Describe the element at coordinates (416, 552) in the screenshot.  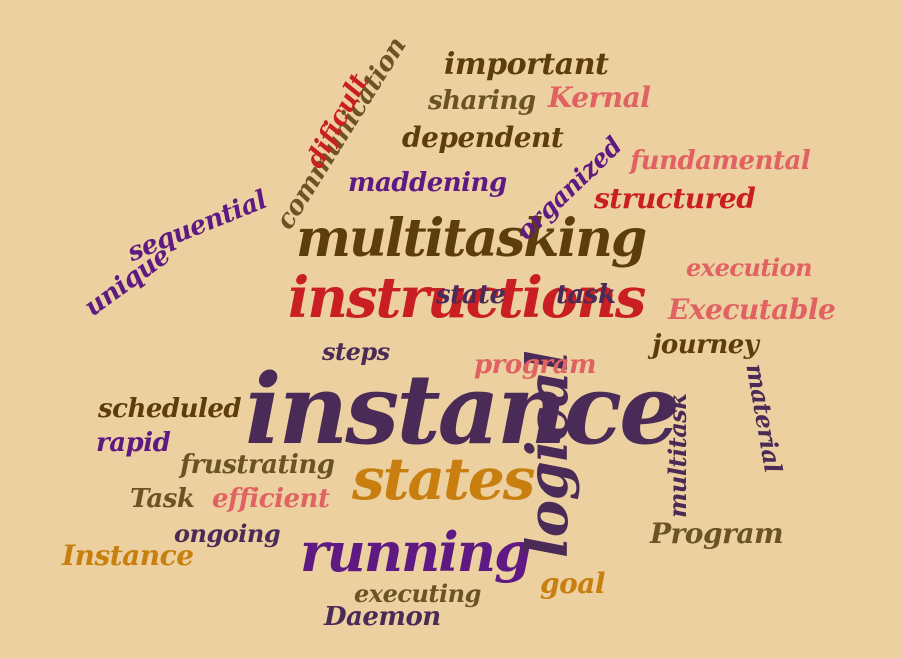
I see `word-running: running` at that location.